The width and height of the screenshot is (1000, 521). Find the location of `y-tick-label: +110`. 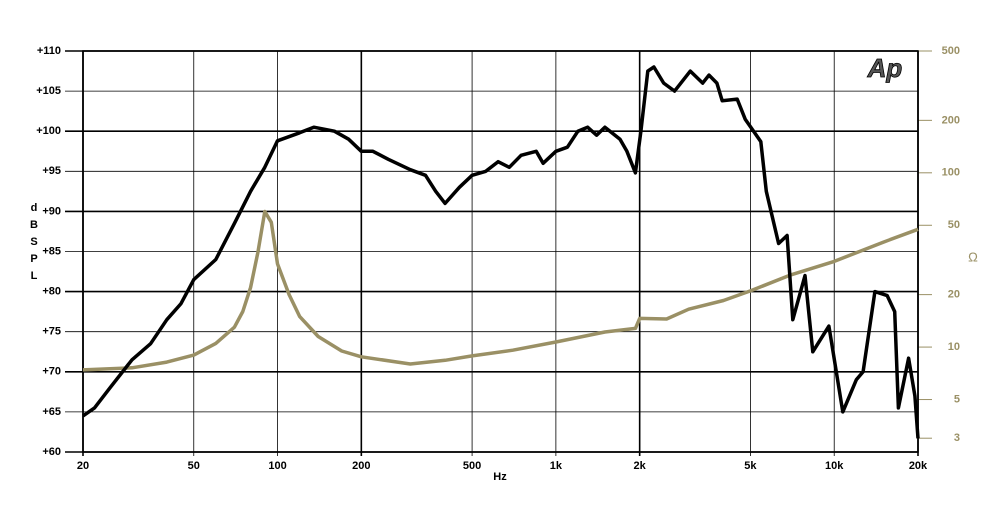

y-tick-label: +110 is located at coordinates (49, 51).